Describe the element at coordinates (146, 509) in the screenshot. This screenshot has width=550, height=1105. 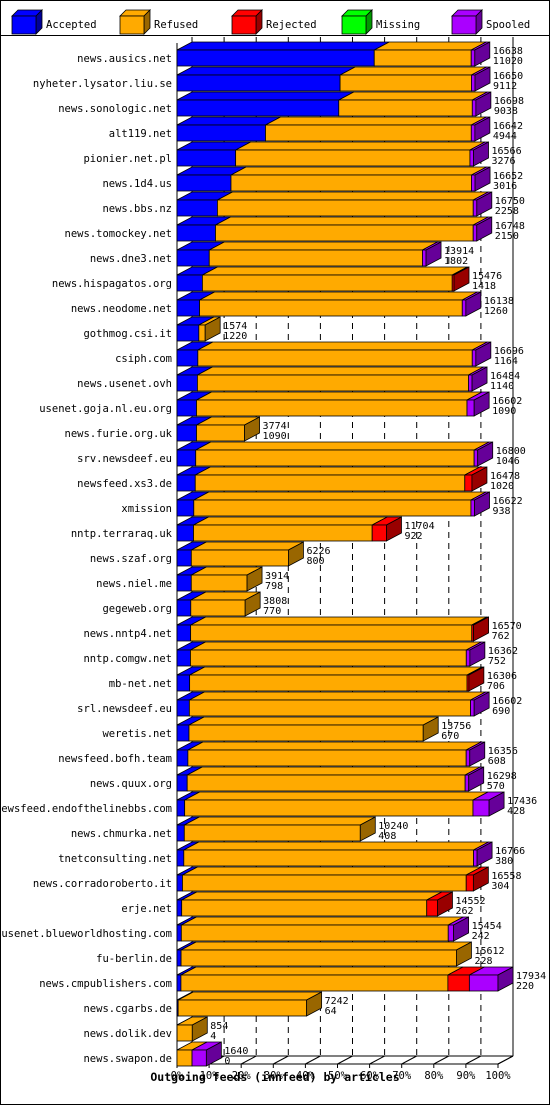
I see `row-label: xmission` at that location.